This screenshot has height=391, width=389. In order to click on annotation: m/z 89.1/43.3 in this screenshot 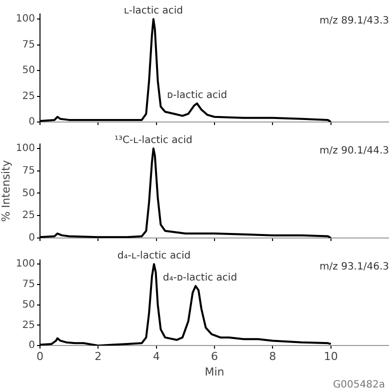, I will do `click(354, 21)`.